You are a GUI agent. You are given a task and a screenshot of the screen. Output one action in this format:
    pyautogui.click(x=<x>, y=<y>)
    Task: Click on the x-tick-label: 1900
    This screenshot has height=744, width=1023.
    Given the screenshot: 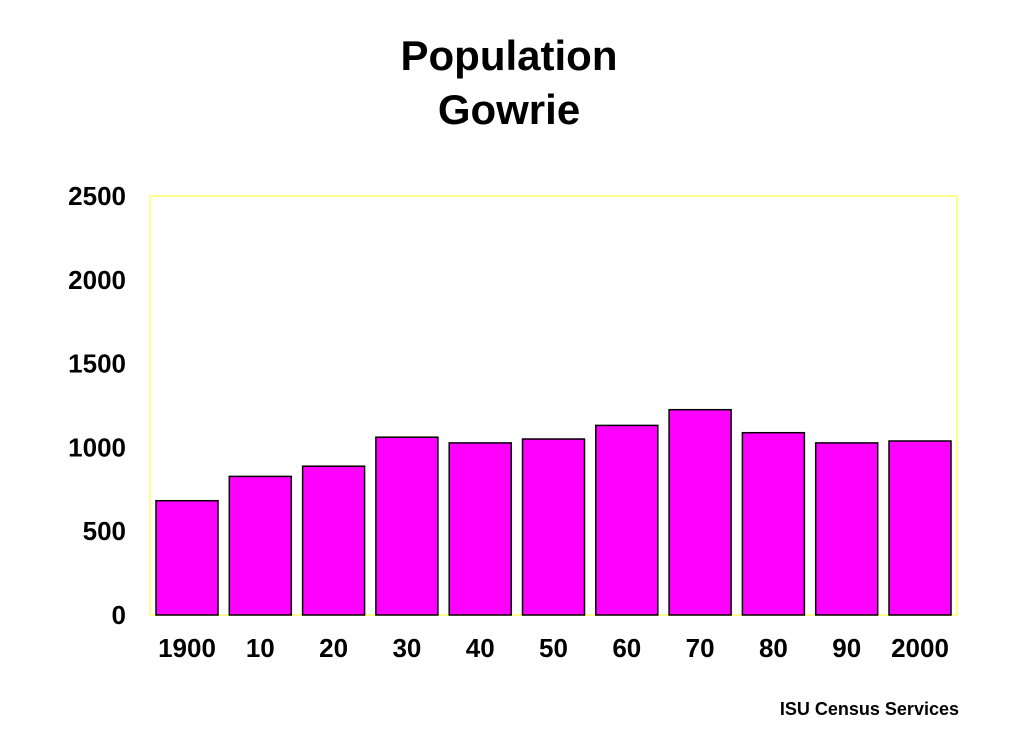 What is the action you would take?
    pyautogui.click(x=187, y=648)
    